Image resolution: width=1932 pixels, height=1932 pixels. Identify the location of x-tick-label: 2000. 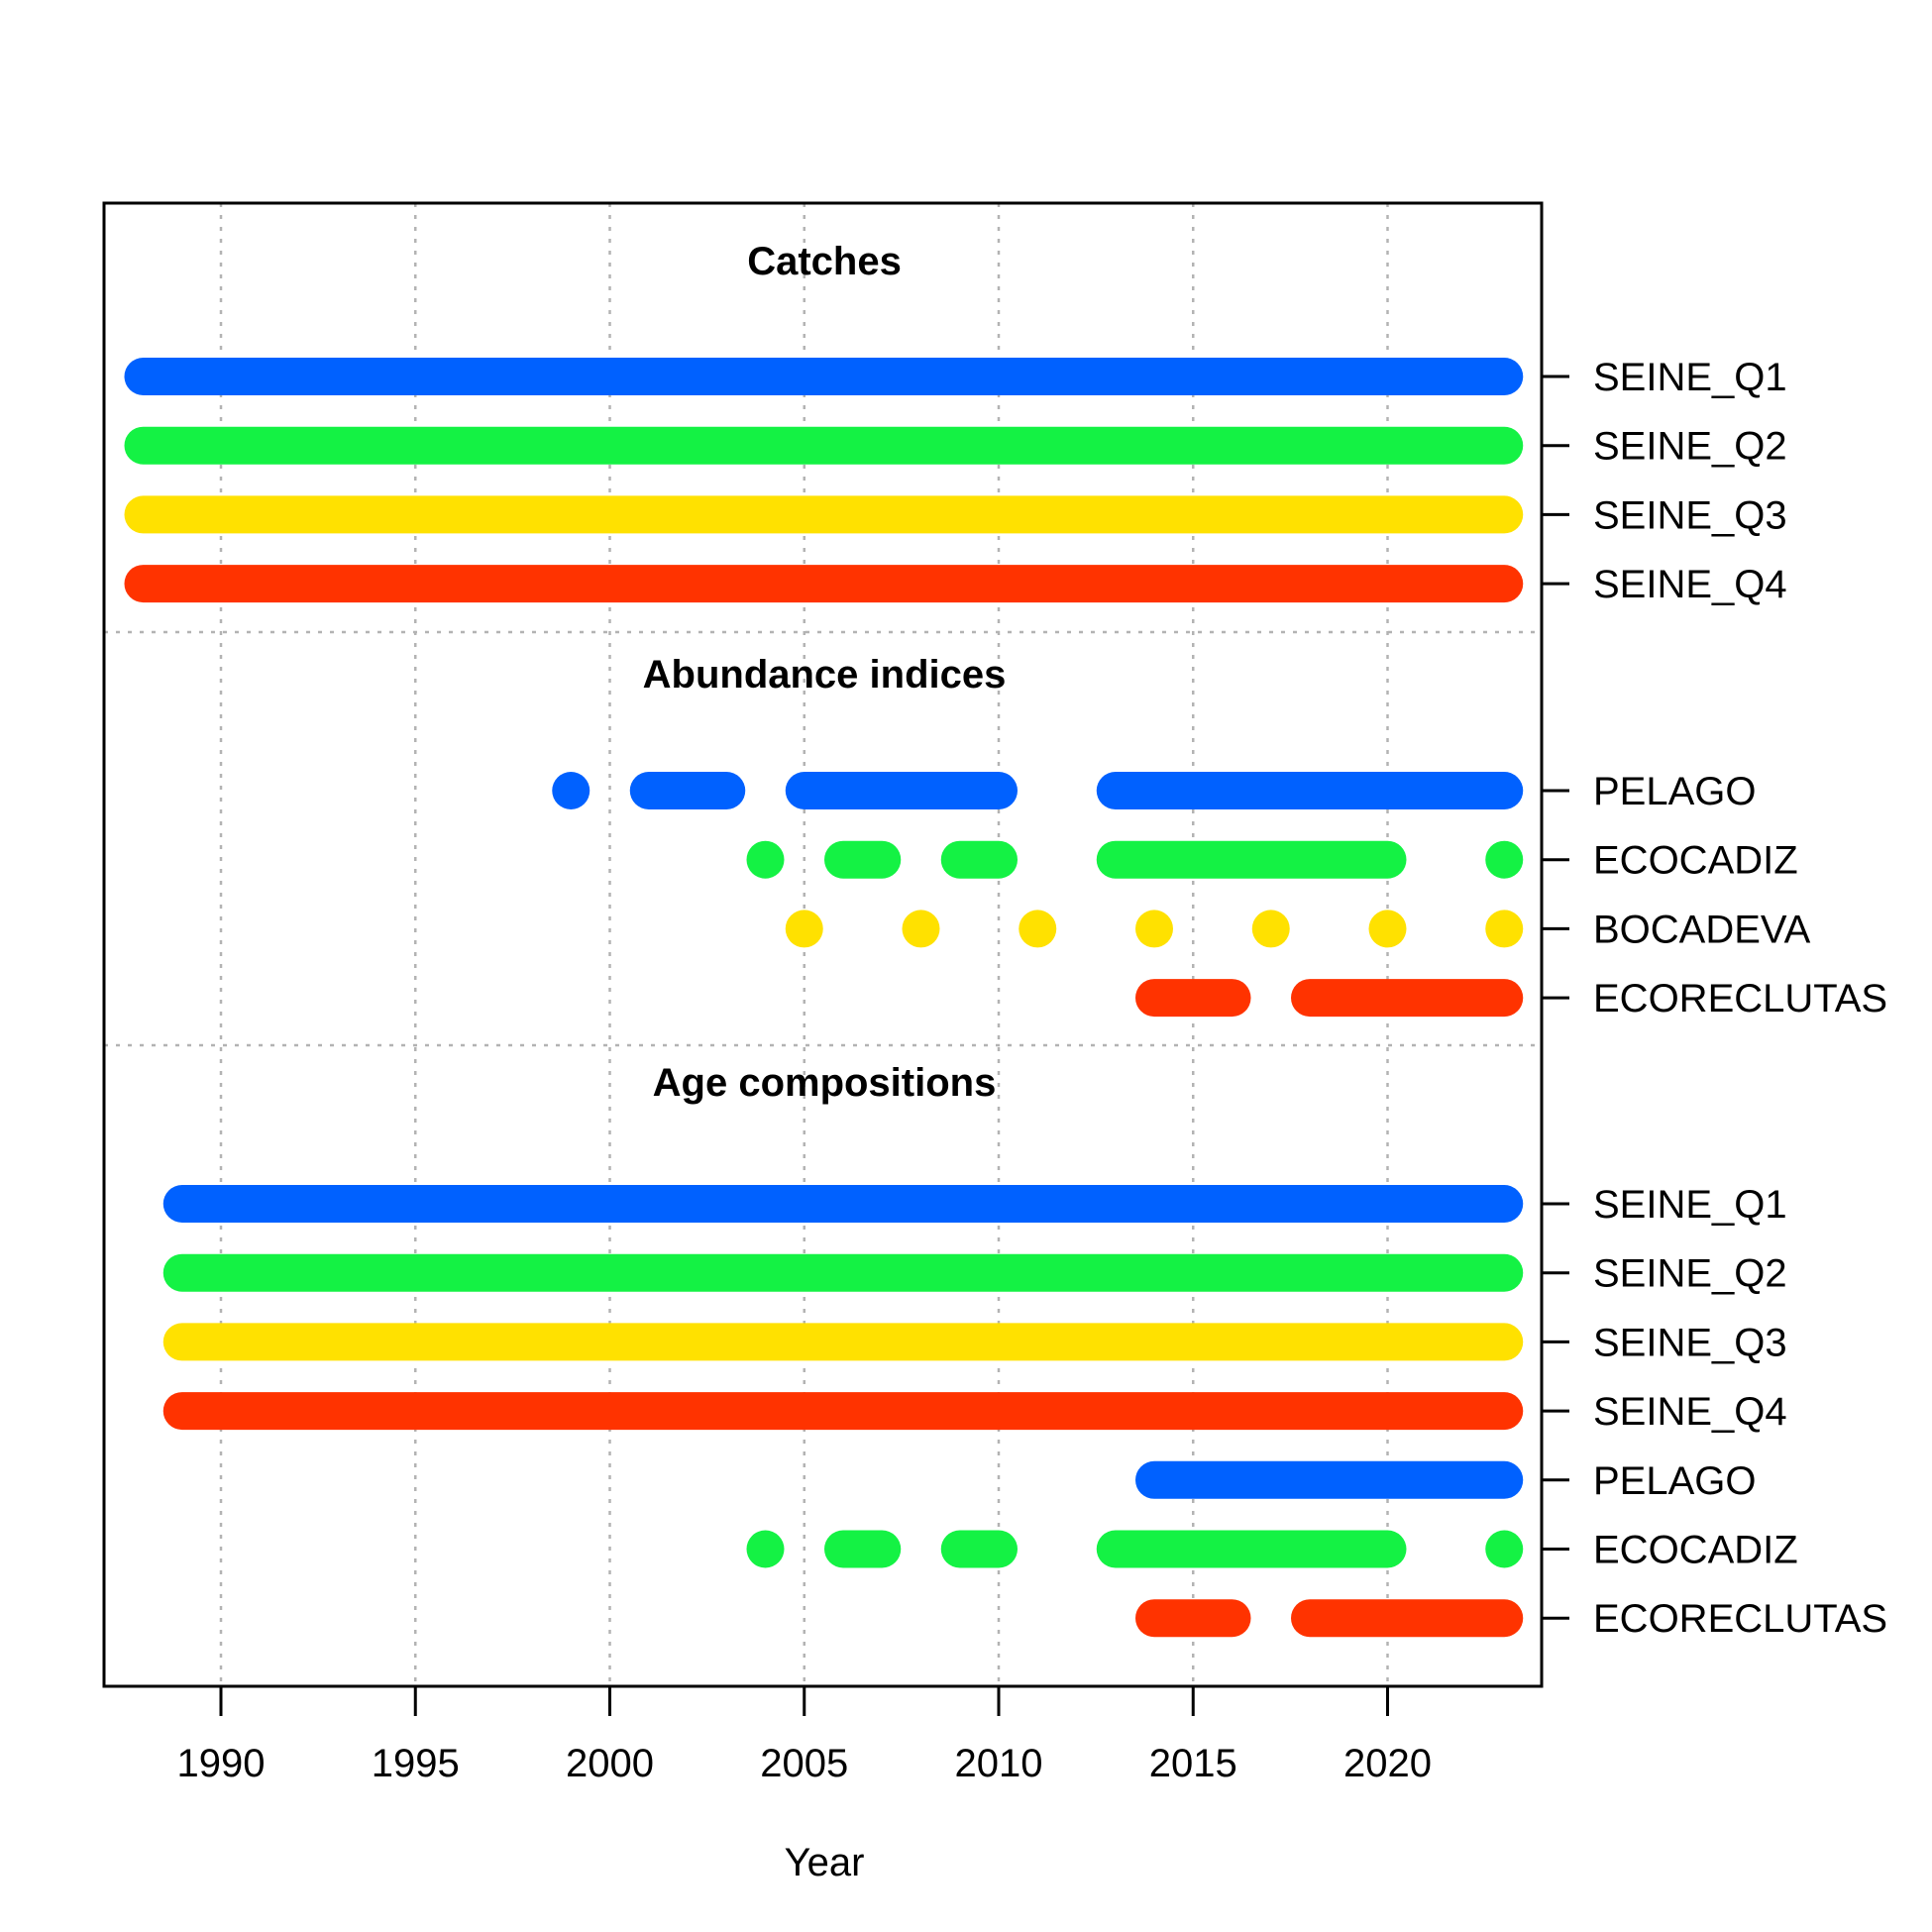
(610, 1764).